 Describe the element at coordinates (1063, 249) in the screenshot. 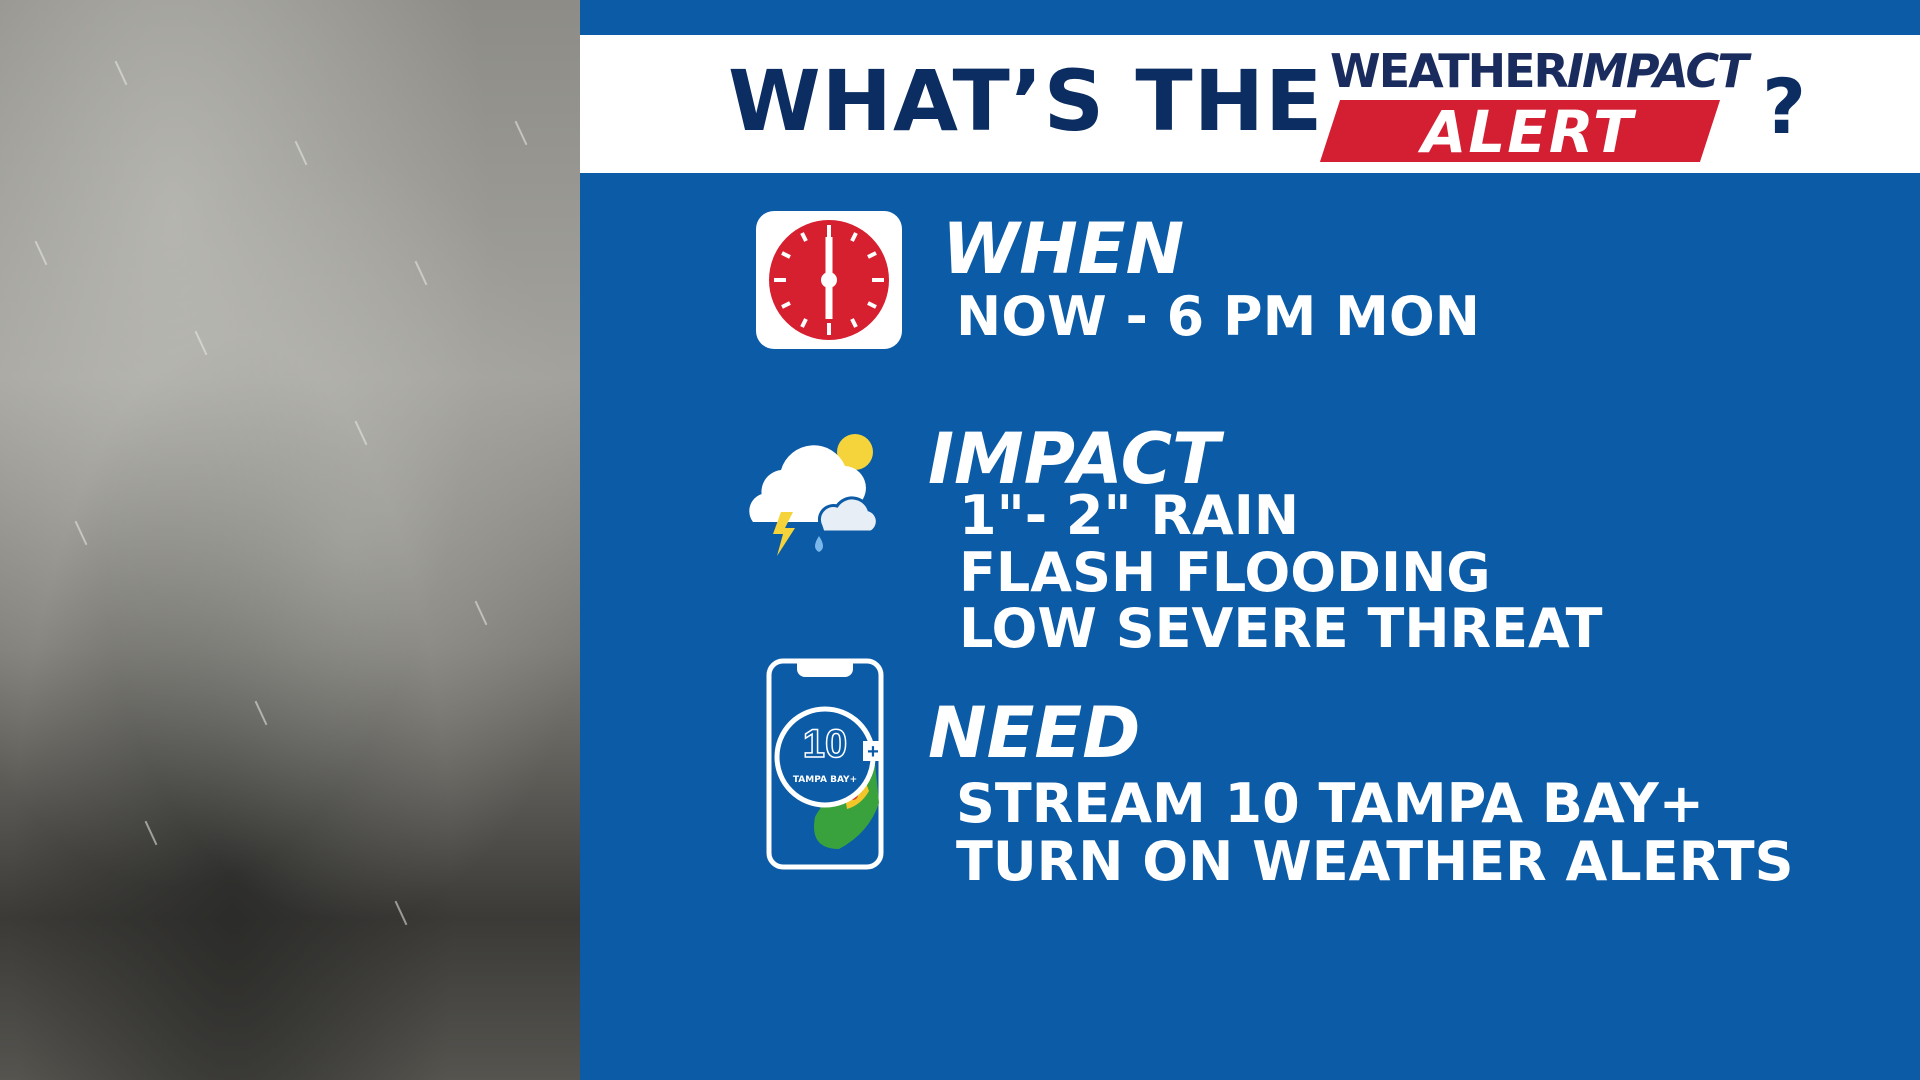

I see `when-heading: WHEN` at that location.